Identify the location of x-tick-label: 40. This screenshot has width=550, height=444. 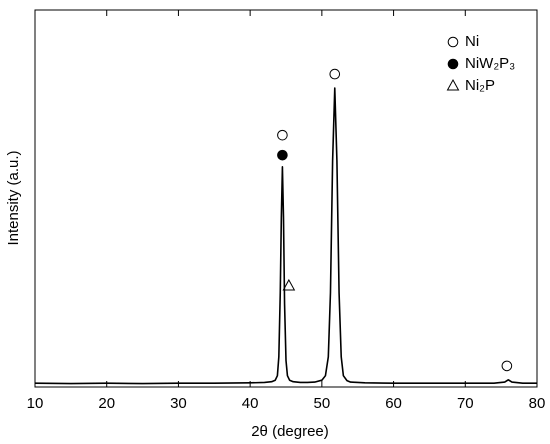
(250, 403).